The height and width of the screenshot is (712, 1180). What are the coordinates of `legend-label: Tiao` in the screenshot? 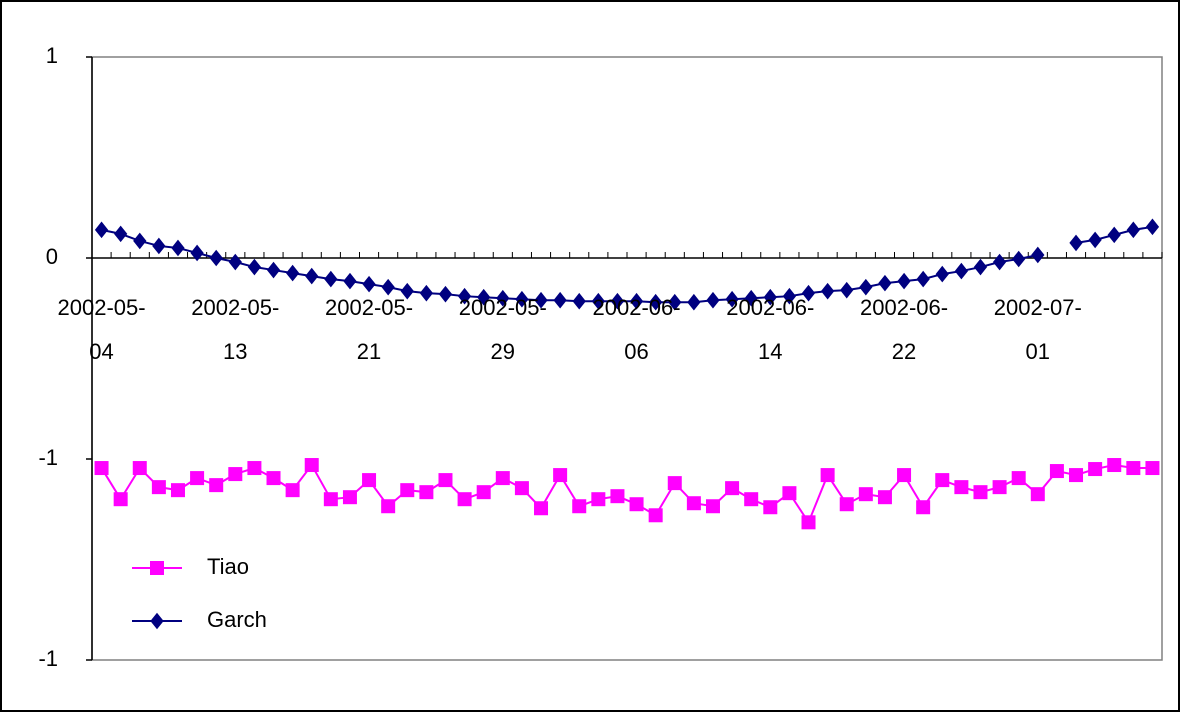 It's located at (228, 566).